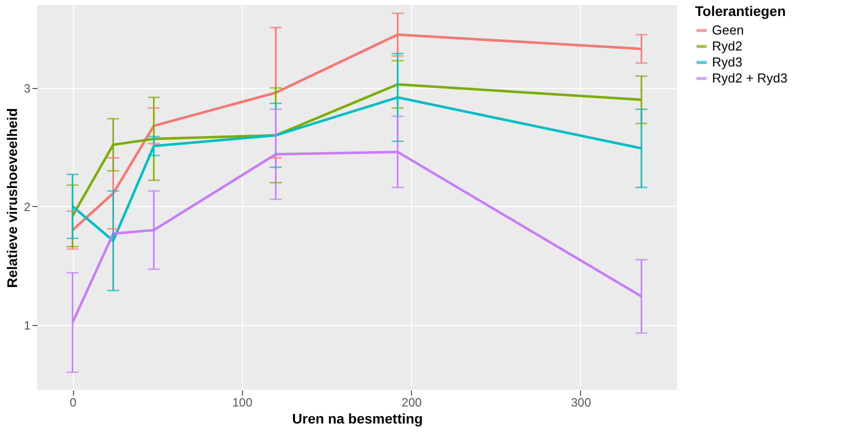 This screenshot has height=434, width=865. What do you see at coordinates (727, 46) in the screenshot?
I see `legend-label: Ryd2` at bounding box center [727, 46].